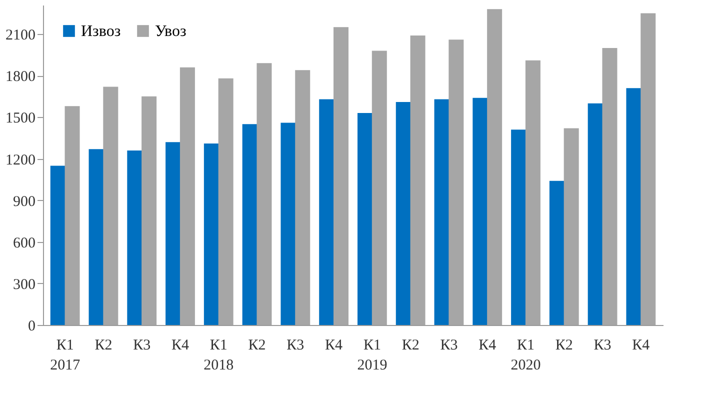 The image size is (713, 402). Describe the element at coordinates (65, 356) in the screenshot. I see `x-tick-label: К1 2017` at that location.